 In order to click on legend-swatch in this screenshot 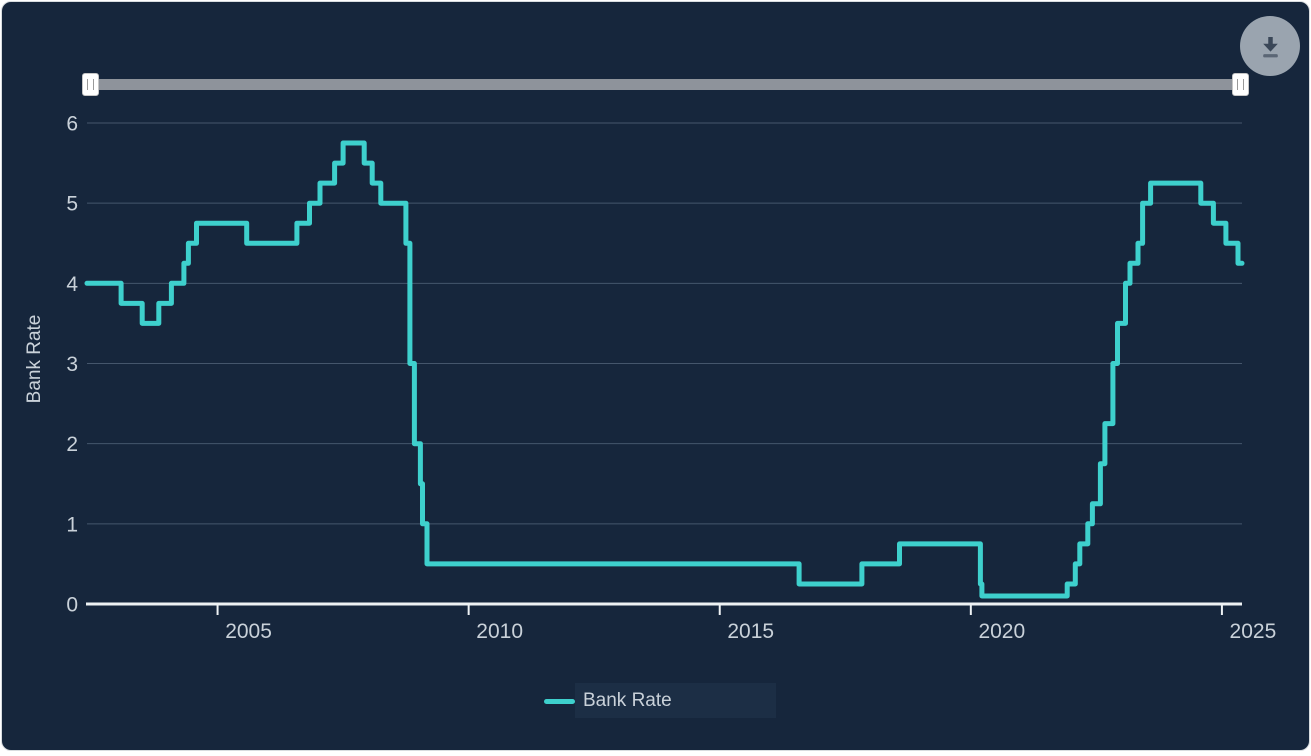, I will do `click(559, 701)`.